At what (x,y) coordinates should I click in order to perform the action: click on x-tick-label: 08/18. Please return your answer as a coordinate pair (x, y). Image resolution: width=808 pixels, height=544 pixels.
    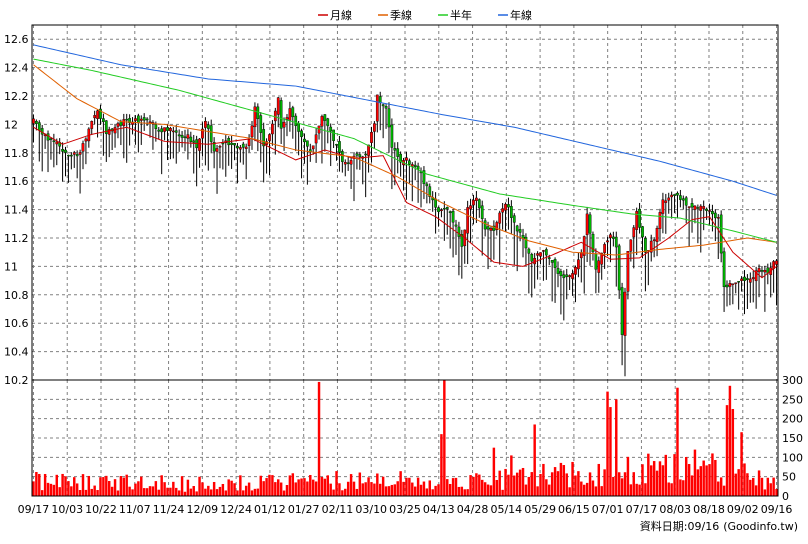
    Looking at the image, I should click on (709, 509).